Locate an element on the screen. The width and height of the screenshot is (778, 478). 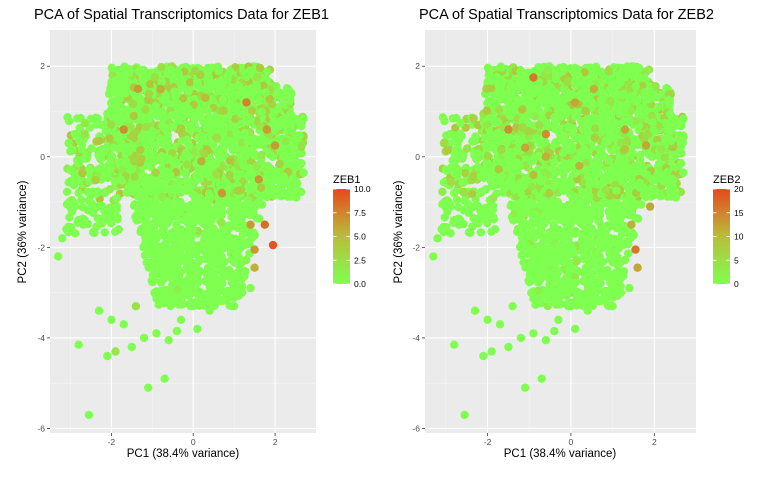
legend-tick-label: 0.0 is located at coordinates (360, 284).